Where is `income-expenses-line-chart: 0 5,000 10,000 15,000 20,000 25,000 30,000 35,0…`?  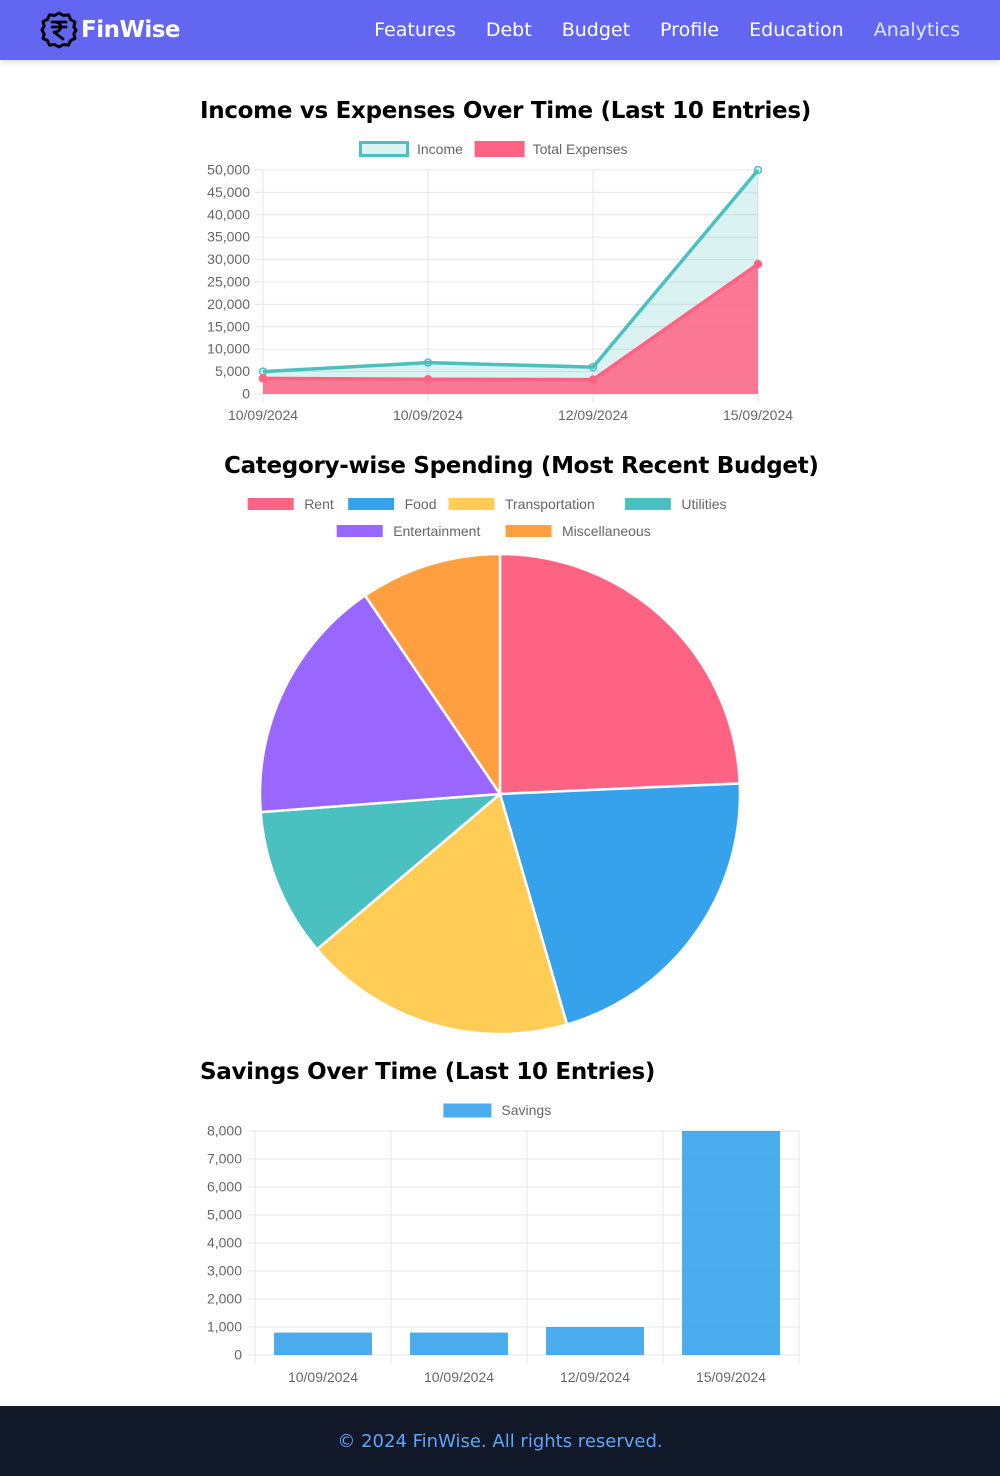
income-expenses-line-chart: 0 5,000 10,000 15,000 20,000 25,000 30,000 35,0… is located at coordinates (500, 282).